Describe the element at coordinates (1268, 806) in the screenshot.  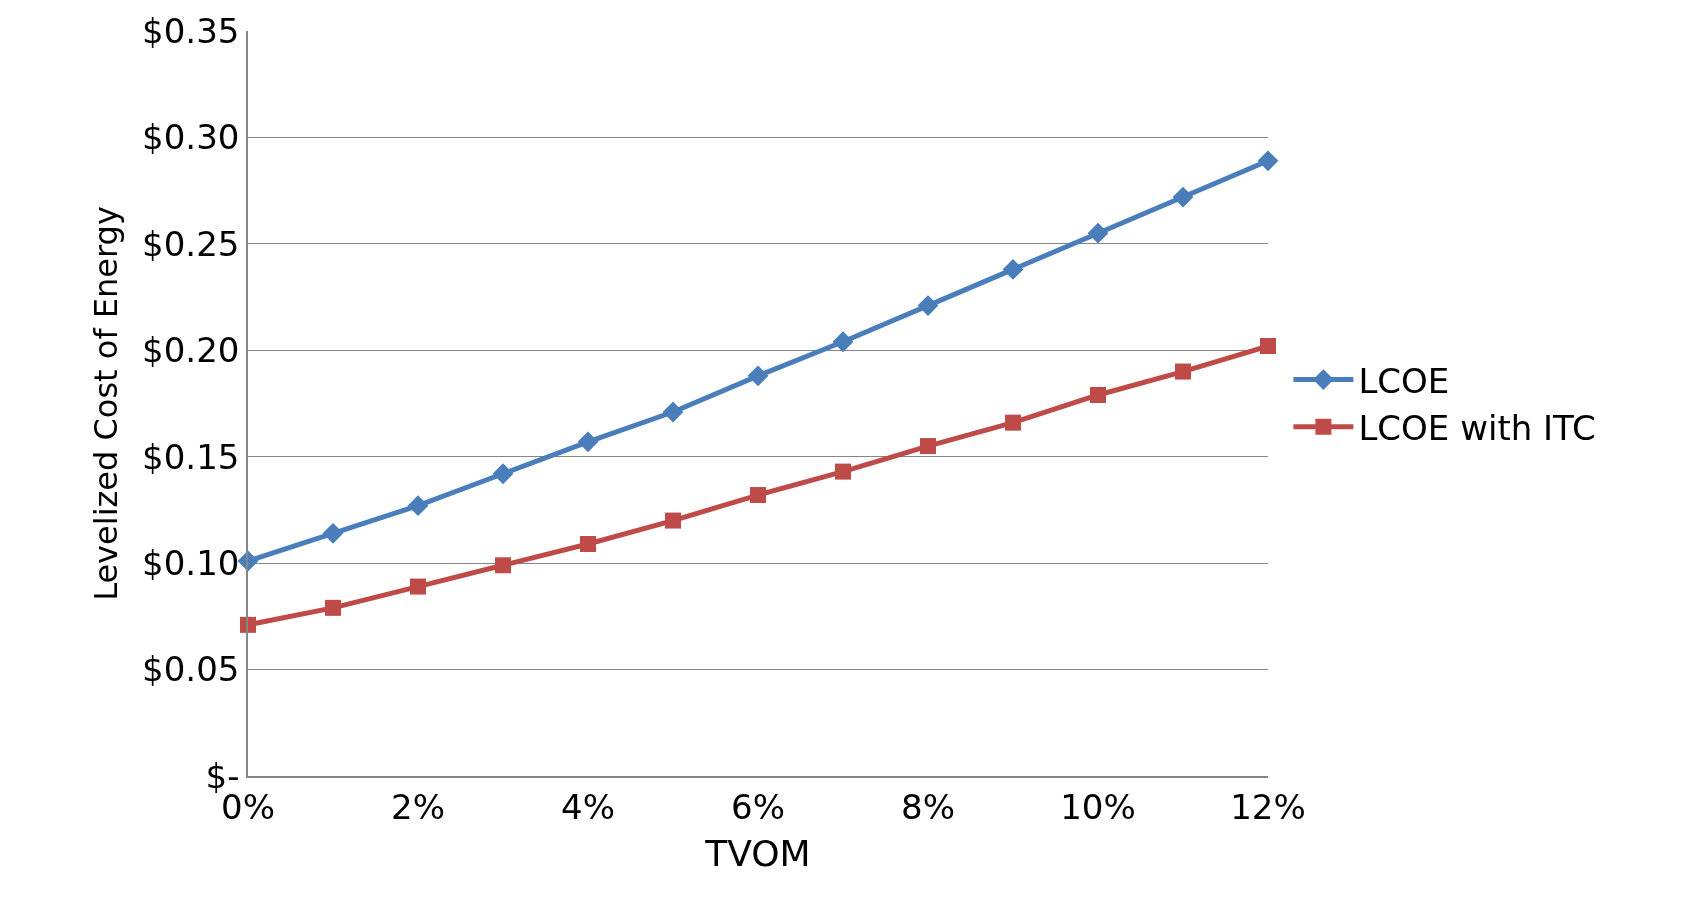
I see `x-tick-label: 12%` at that location.